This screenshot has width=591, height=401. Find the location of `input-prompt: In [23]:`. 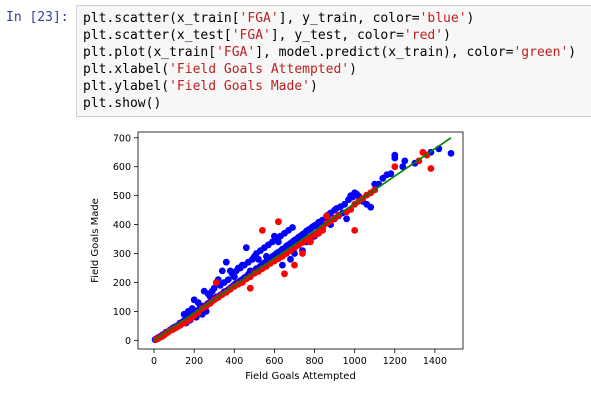

input-prompt: In [23]: is located at coordinates (37, 17).